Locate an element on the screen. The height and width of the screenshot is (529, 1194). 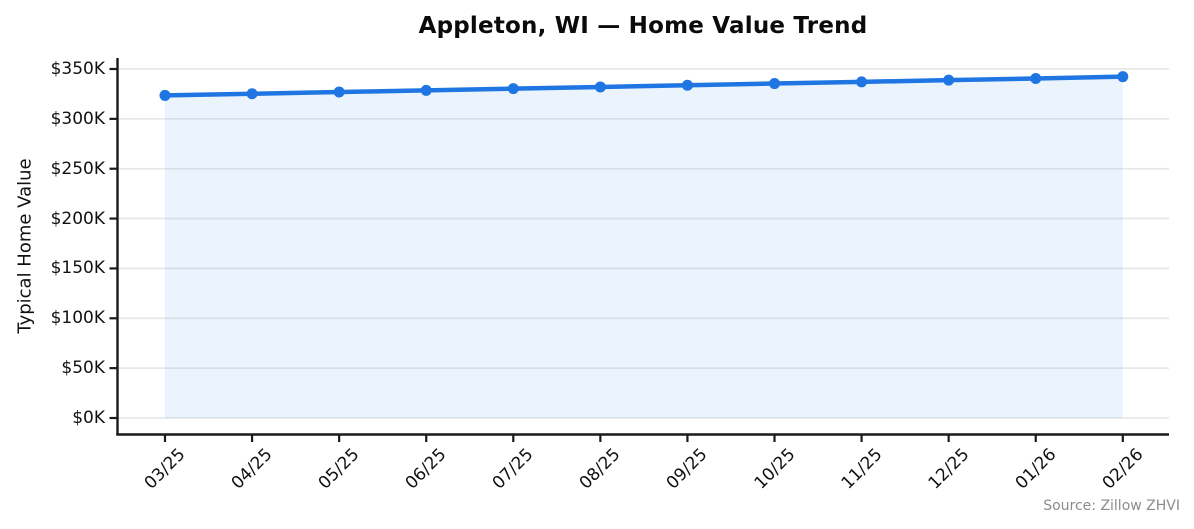
y-tick-label: $250K is located at coordinates (77, 168).